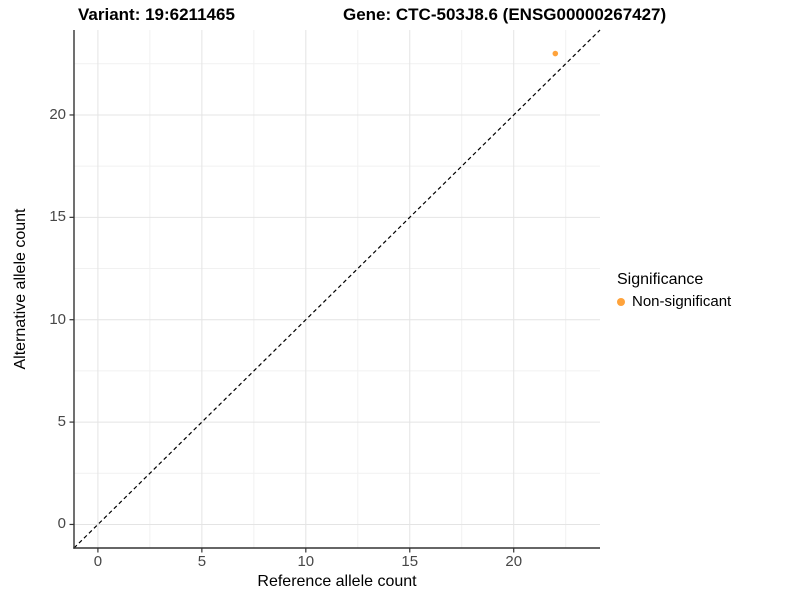 This screenshot has width=800, height=600. What do you see at coordinates (621, 301) in the screenshot?
I see `legend-dot-icon` at bounding box center [621, 301].